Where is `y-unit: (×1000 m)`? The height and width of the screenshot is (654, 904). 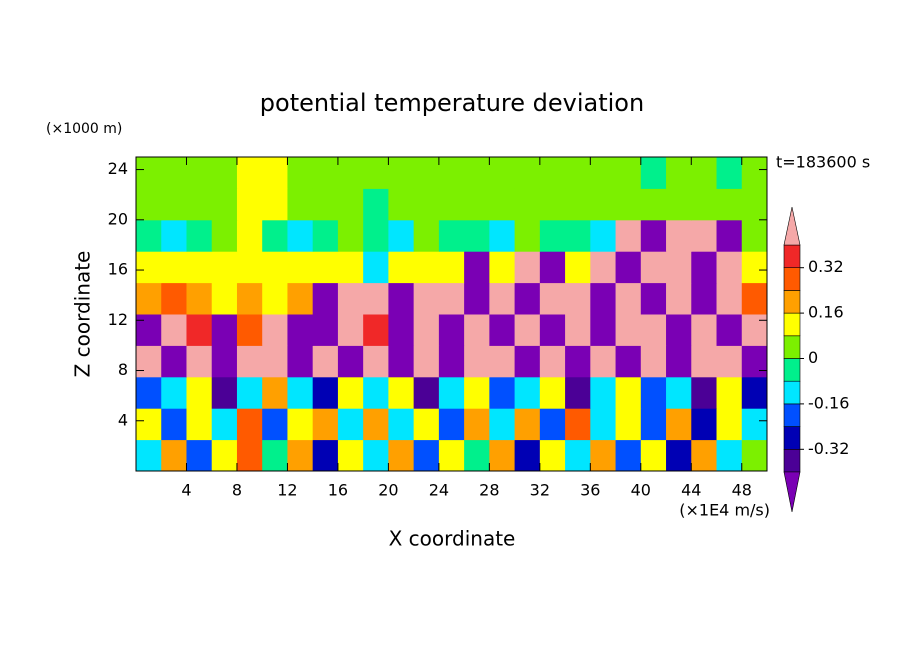 y-unit: (×1000 m) is located at coordinates (84, 129).